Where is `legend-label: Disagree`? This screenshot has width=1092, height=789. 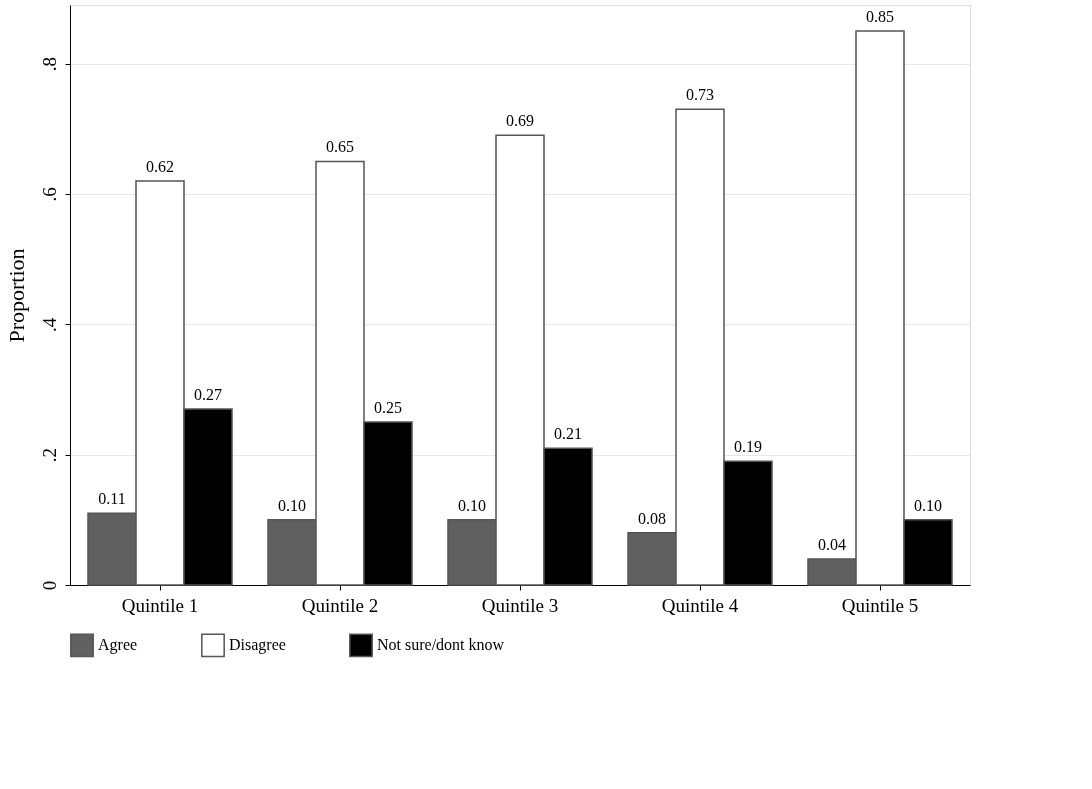
legend-label: Disagree is located at coordinates (257, 645).